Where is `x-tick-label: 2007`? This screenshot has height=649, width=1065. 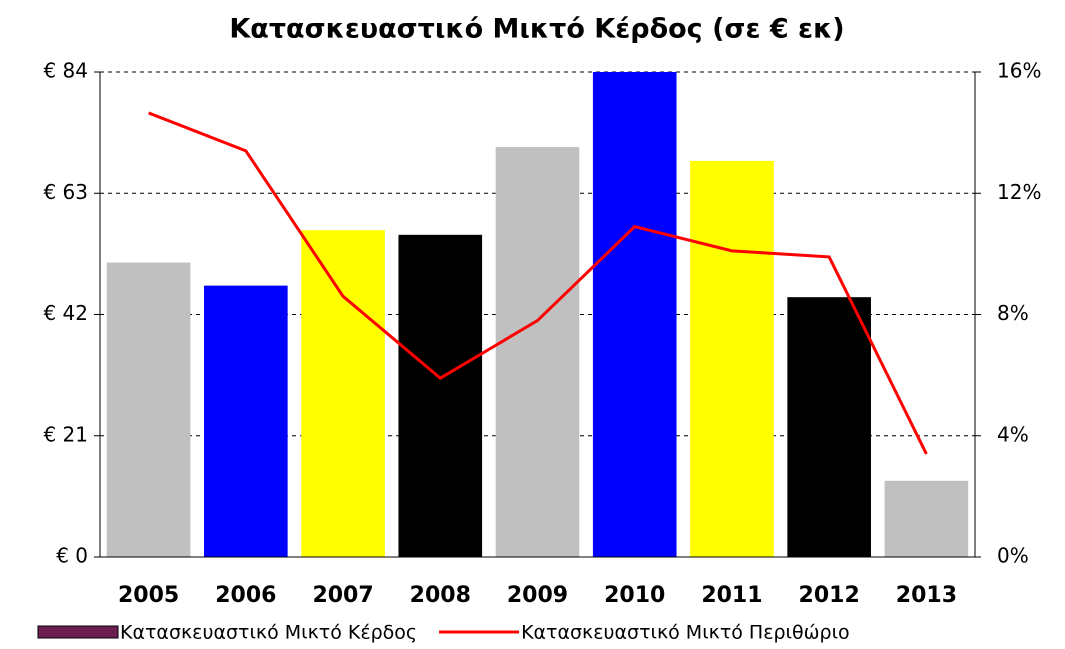 x-tick-label: 2007 is located at coordinates (342, 595).